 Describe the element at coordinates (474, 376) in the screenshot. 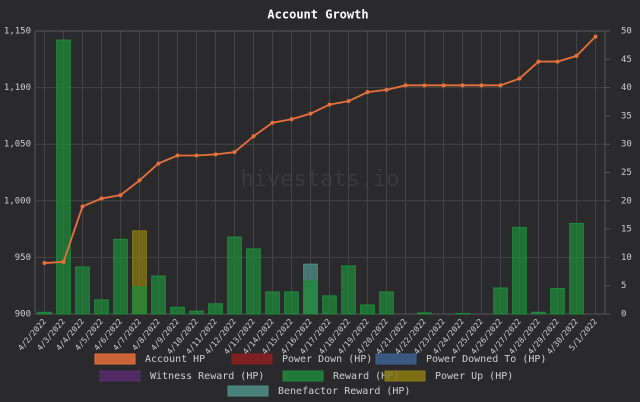

I see `legend-label: Power Up (HP)` at that location.